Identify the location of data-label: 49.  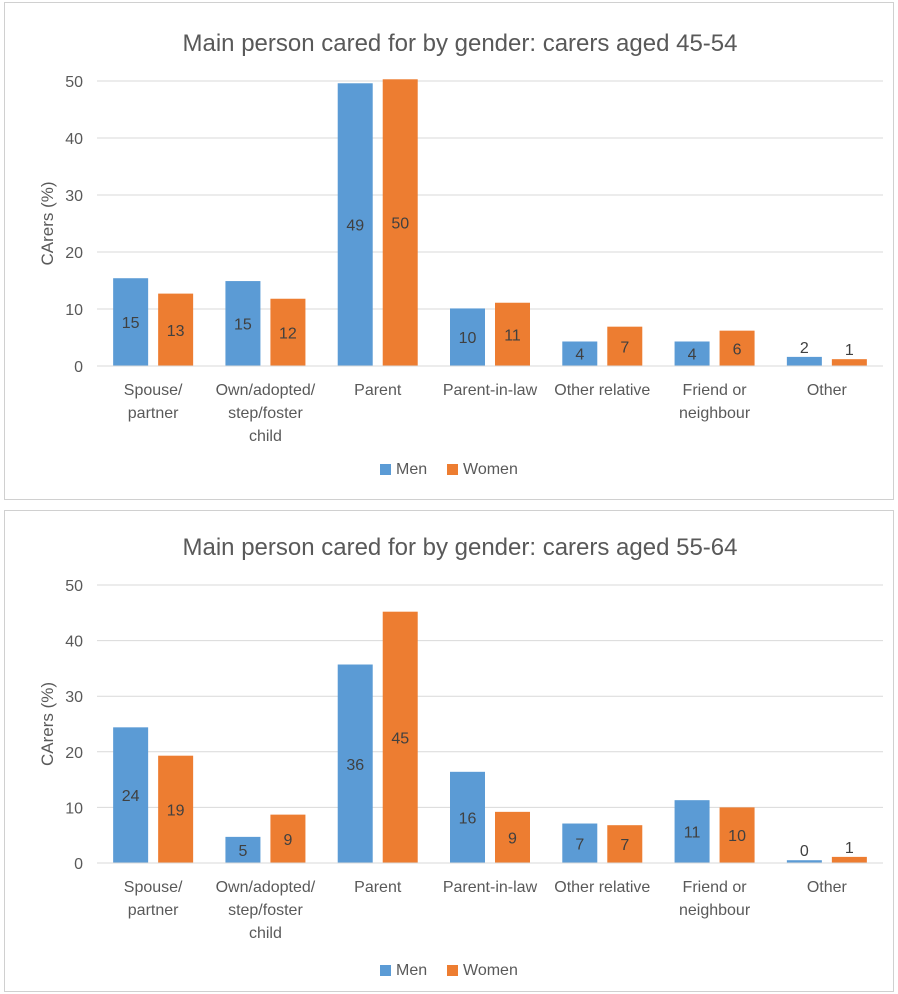
(355, 226).